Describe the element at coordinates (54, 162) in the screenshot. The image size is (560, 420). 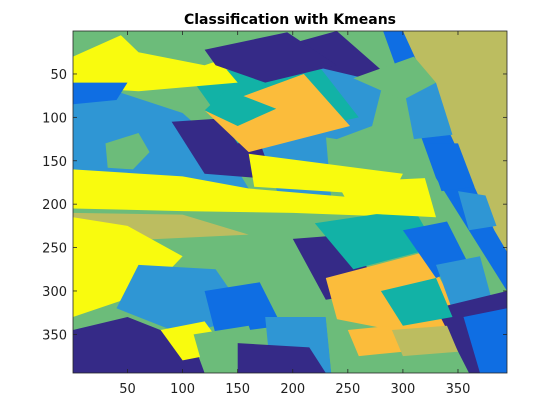
I see `y-tick-label: 150` at that location.